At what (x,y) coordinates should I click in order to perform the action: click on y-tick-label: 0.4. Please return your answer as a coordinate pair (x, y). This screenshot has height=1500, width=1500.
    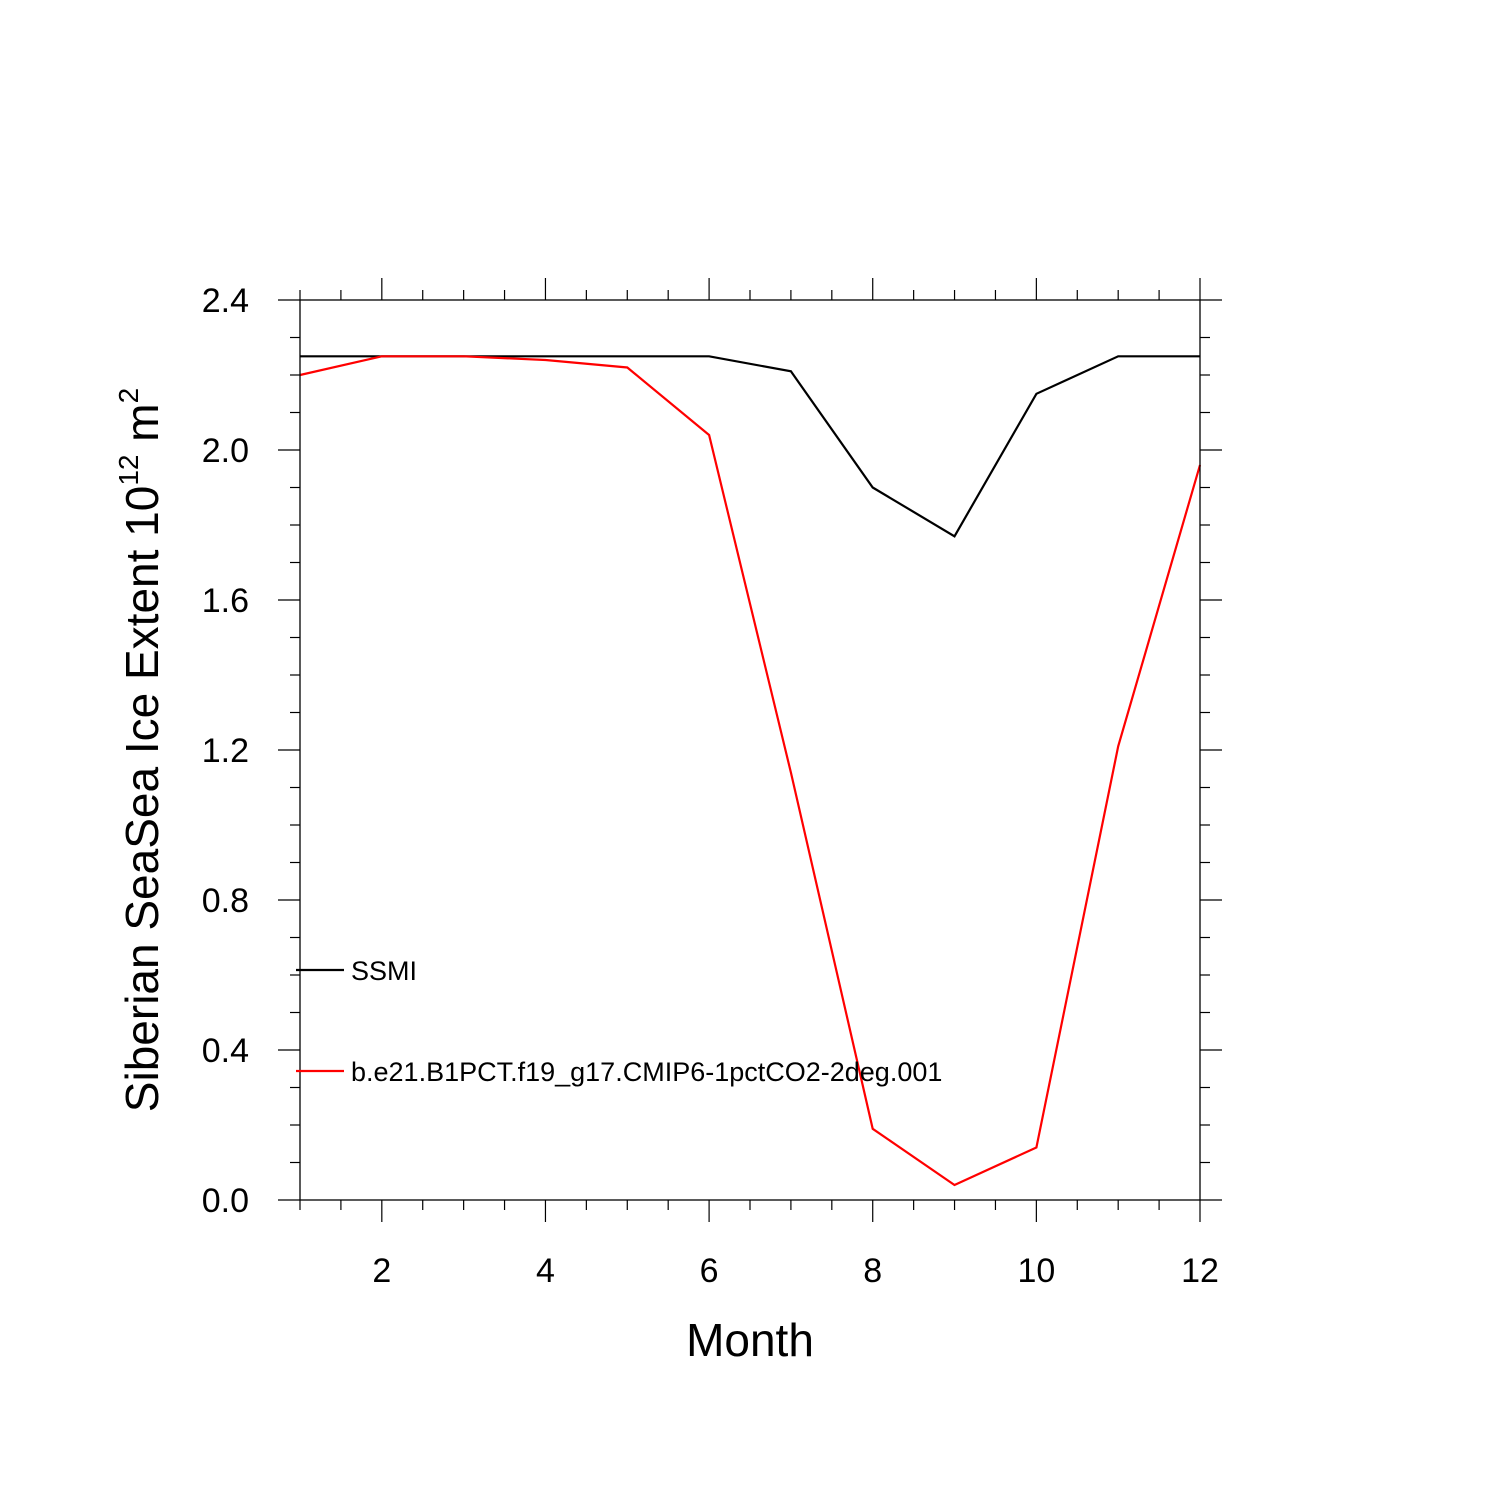
    Looking at the image, I should click on (225, 1051).